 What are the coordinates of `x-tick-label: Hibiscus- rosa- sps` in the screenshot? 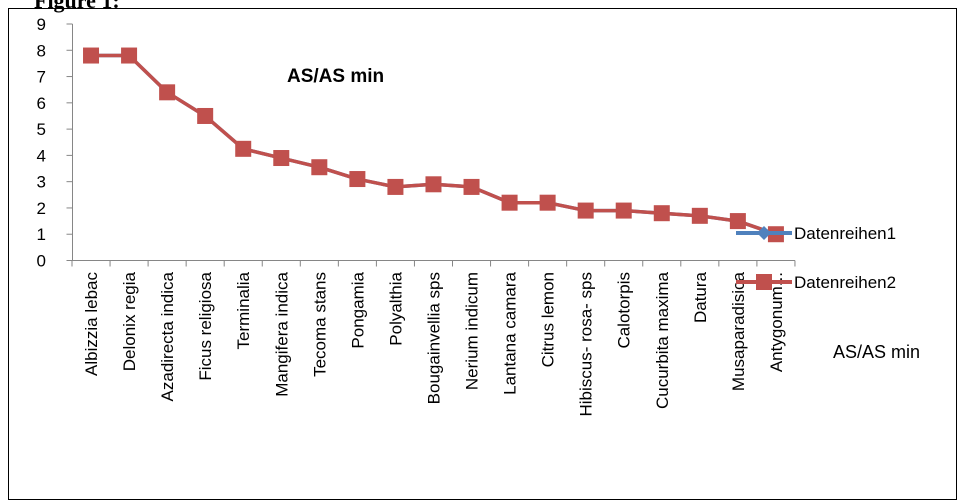 It's located at (586, 344).